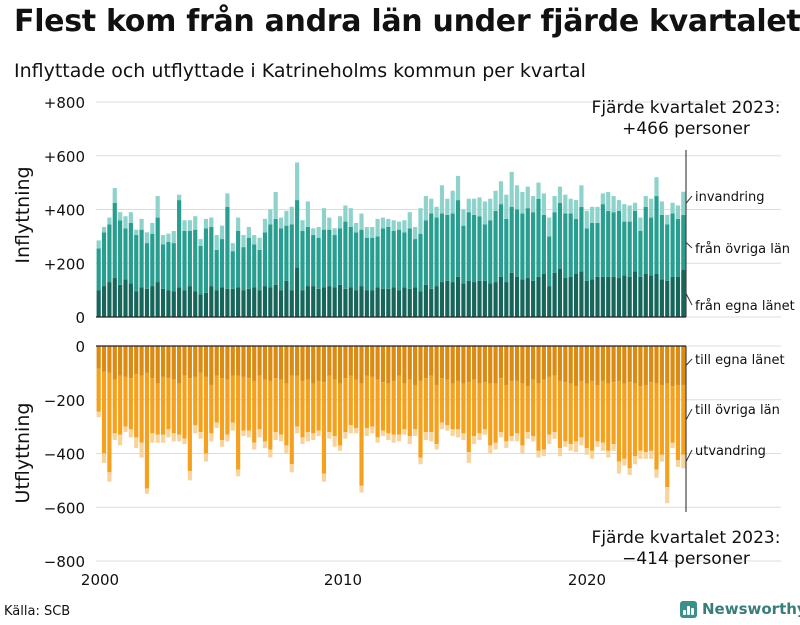 Image resolution: width=800 pixels, height=625 pixels. I want to click on label-leader, so click(689, 362).